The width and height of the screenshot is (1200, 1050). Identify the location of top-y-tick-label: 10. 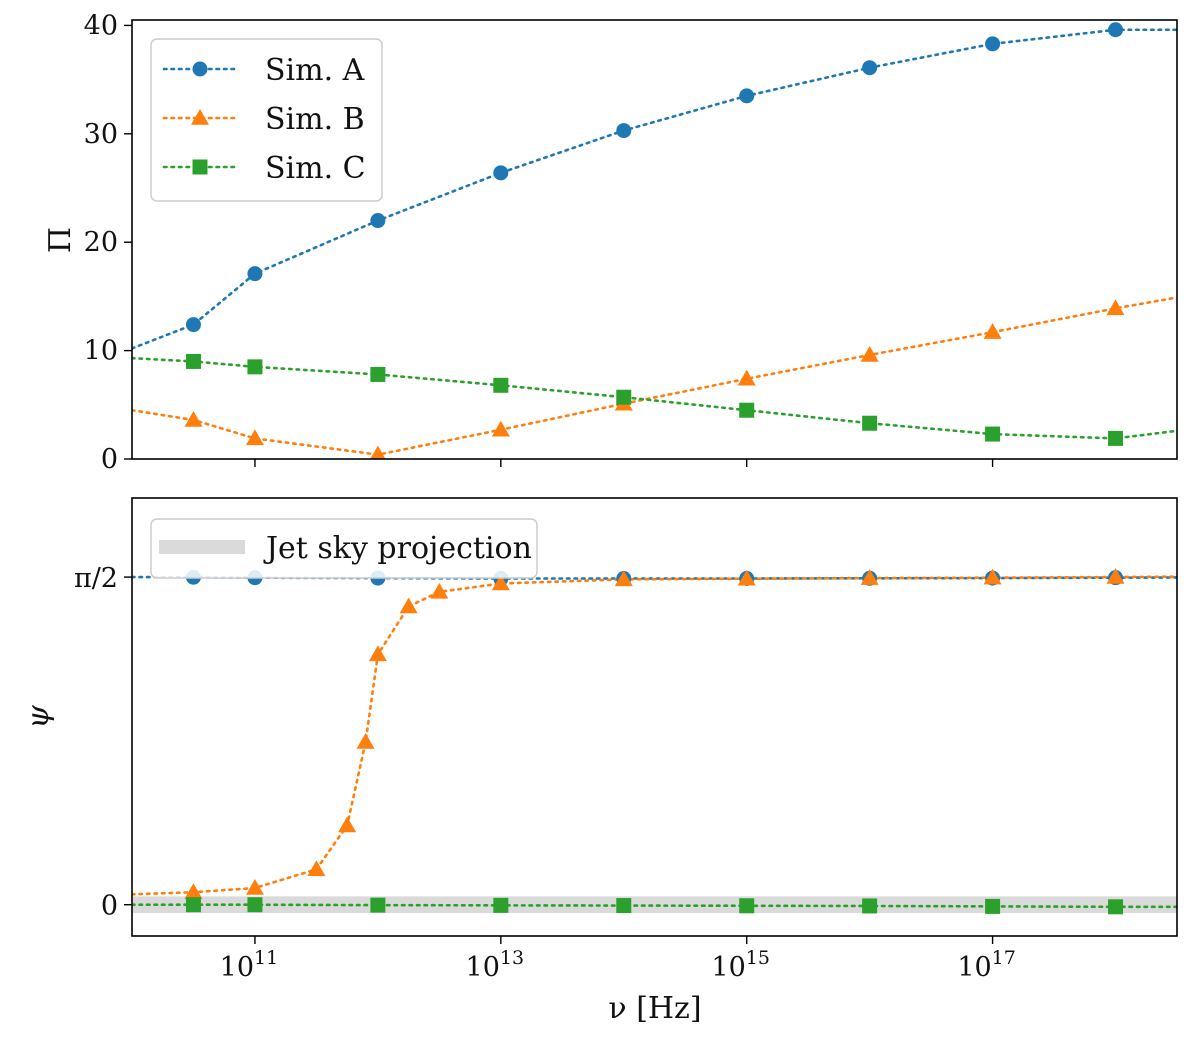
(101, 351).